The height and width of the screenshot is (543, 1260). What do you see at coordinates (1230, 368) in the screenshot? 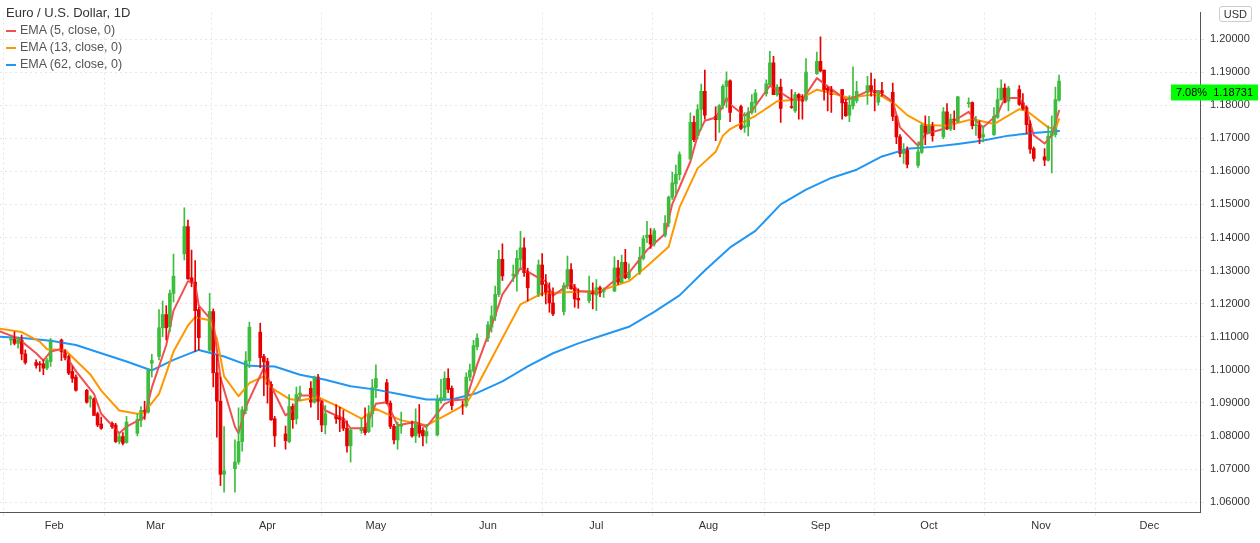
I see `y-tick-label: 1.10000` at bounding box center [1230, 368].